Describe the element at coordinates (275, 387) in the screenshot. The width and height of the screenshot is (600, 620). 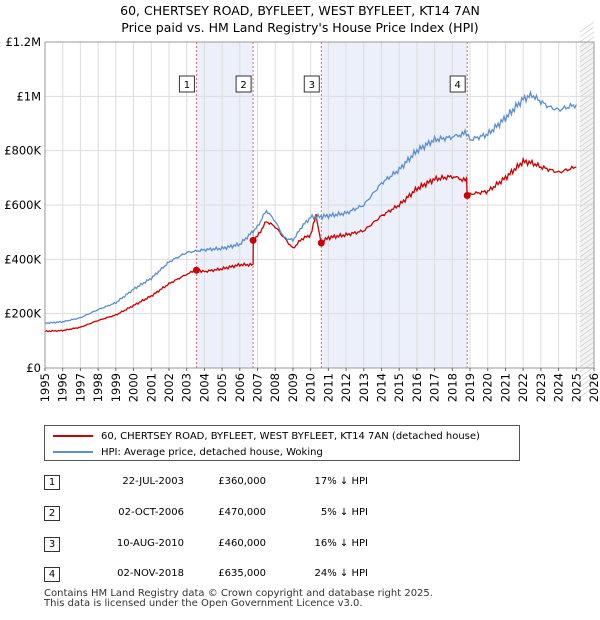
I see `x-tick-label: 2008` at that location.